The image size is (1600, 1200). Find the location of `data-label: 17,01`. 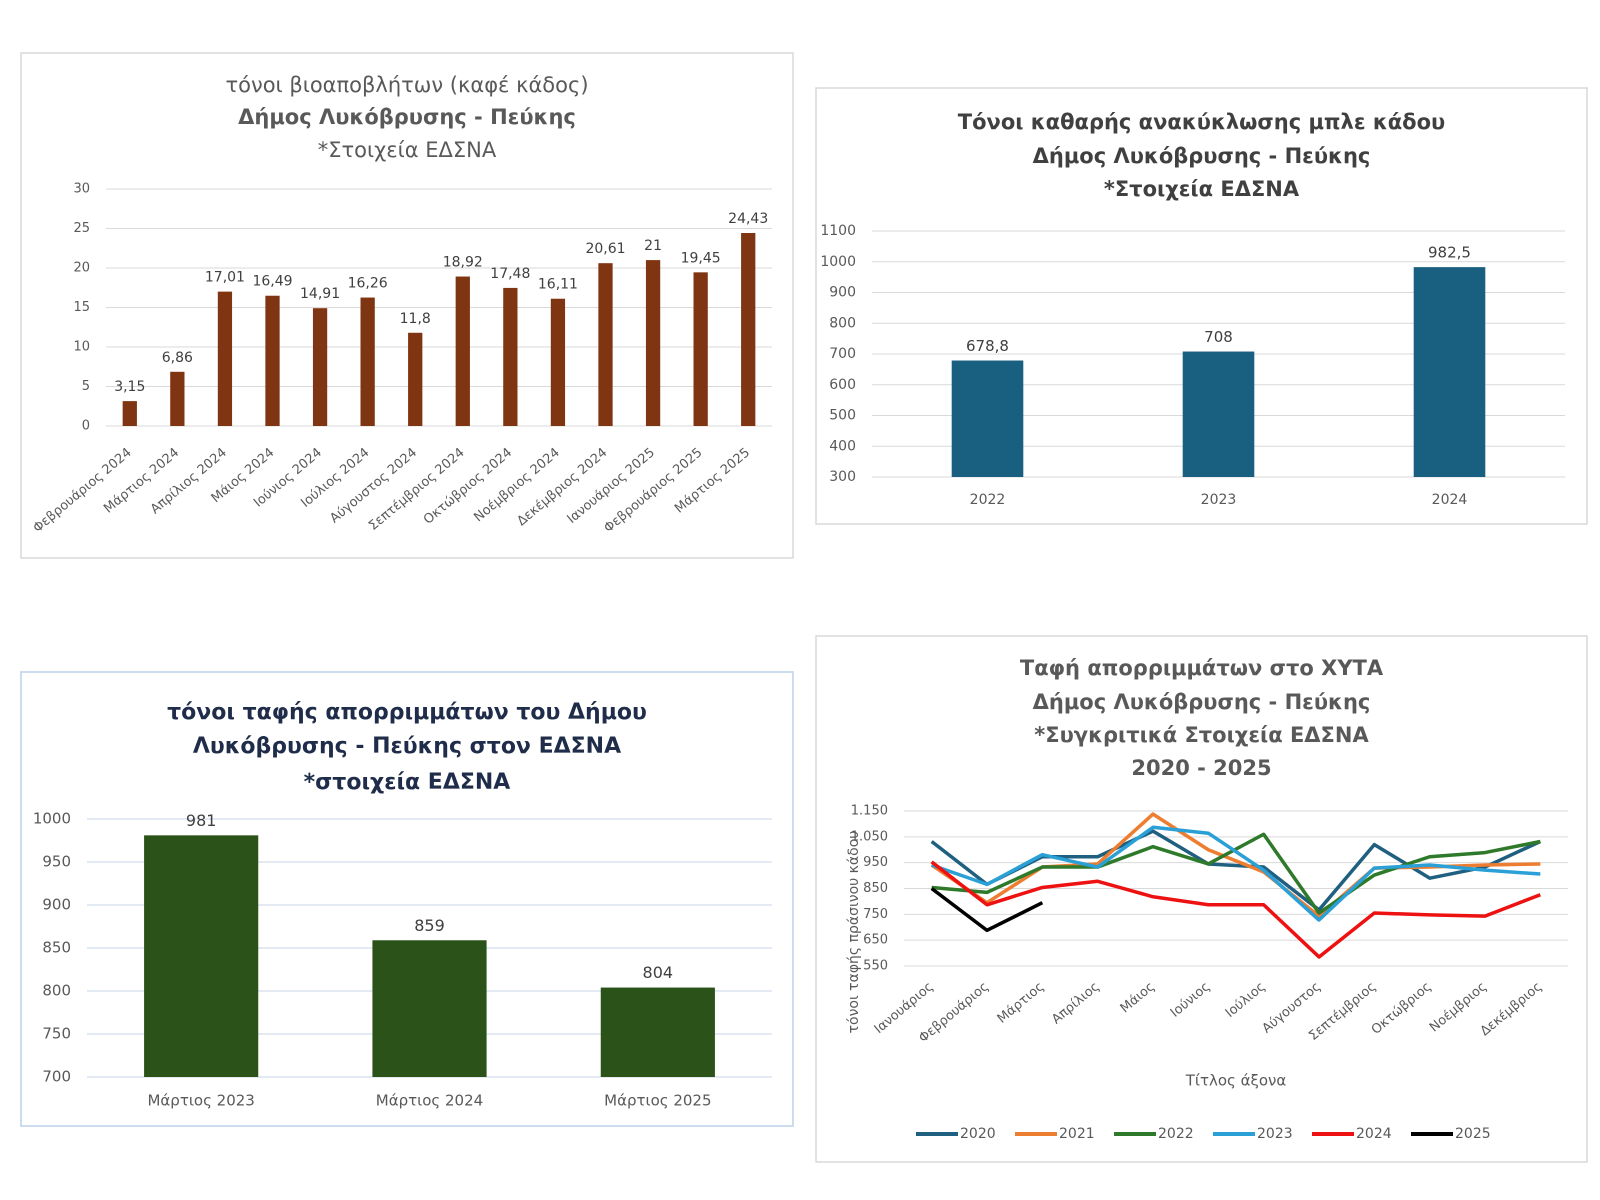

data-label: 17,01 is located at coordinates (225, 278).